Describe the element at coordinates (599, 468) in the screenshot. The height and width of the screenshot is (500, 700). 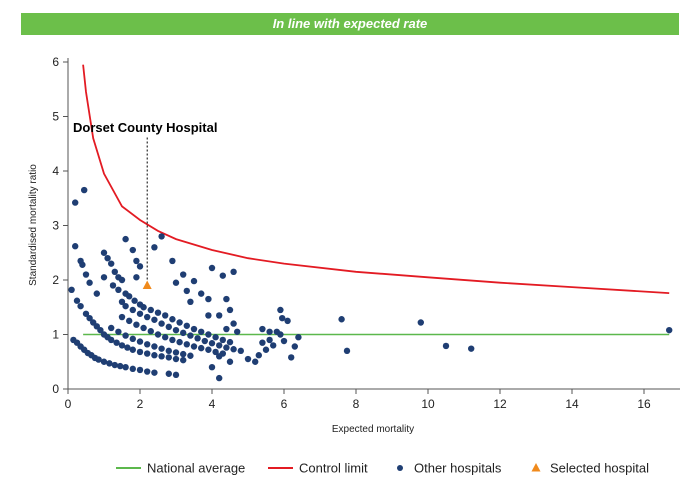
I see `legend-label-selected_hospital: Selected hospital` at that location.